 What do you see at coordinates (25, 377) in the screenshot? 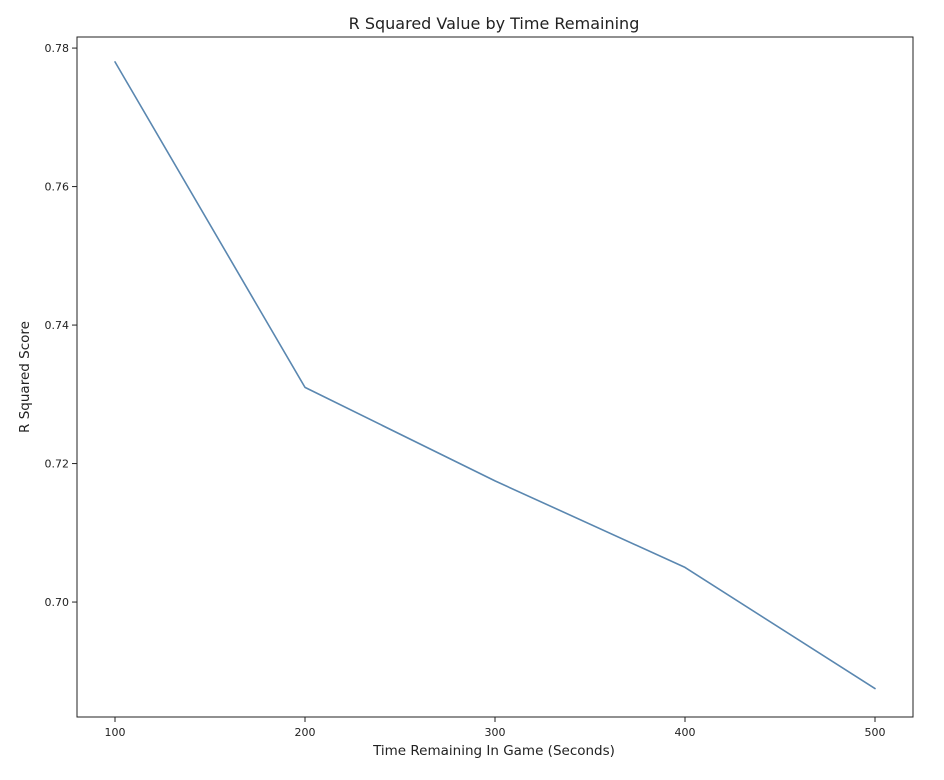
I see `y-axis-label: R Squared Score` at bounding box center [25, 377].